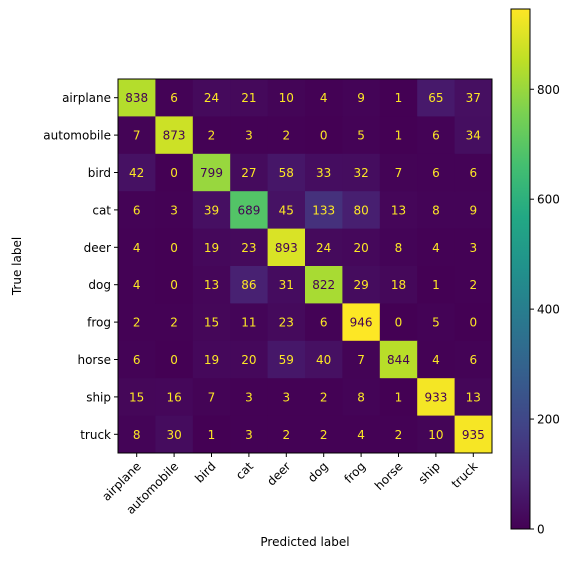 The height and width of the screenshot is (563, 582). What do you see at coordinates (174, 136) in the screenshot?
I see `cell-value-label: 873` at bounding box center [174, 136].